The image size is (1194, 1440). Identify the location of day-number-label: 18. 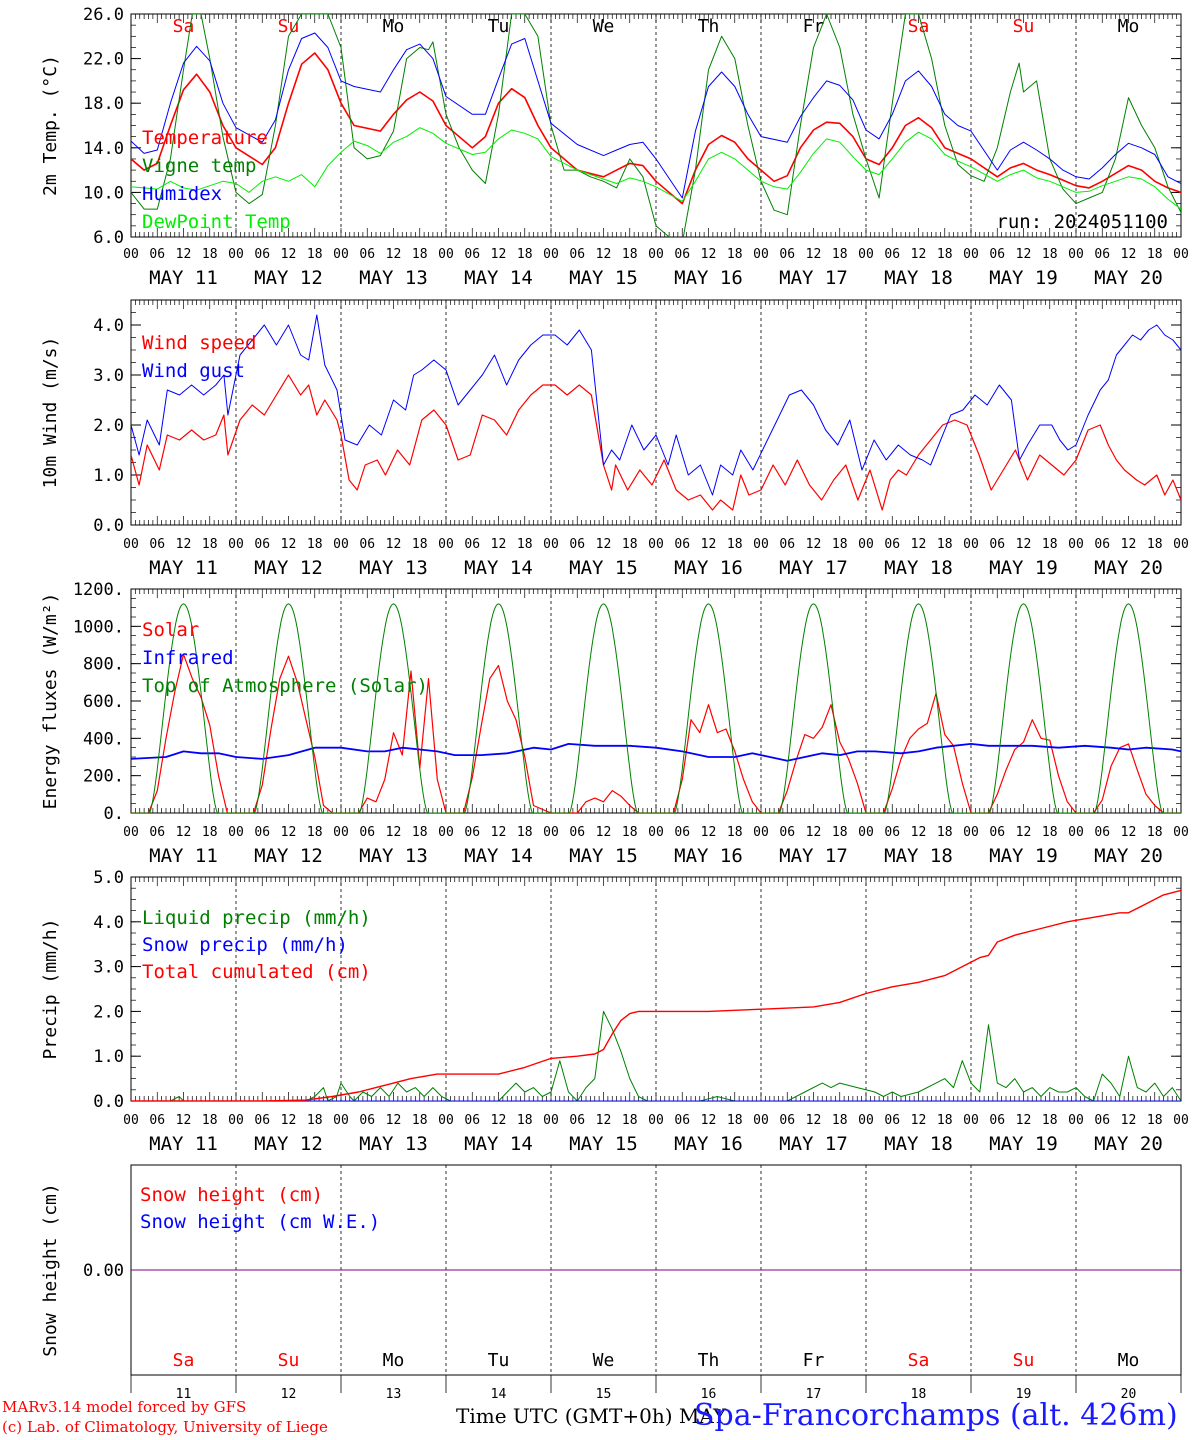
(919, 1394).